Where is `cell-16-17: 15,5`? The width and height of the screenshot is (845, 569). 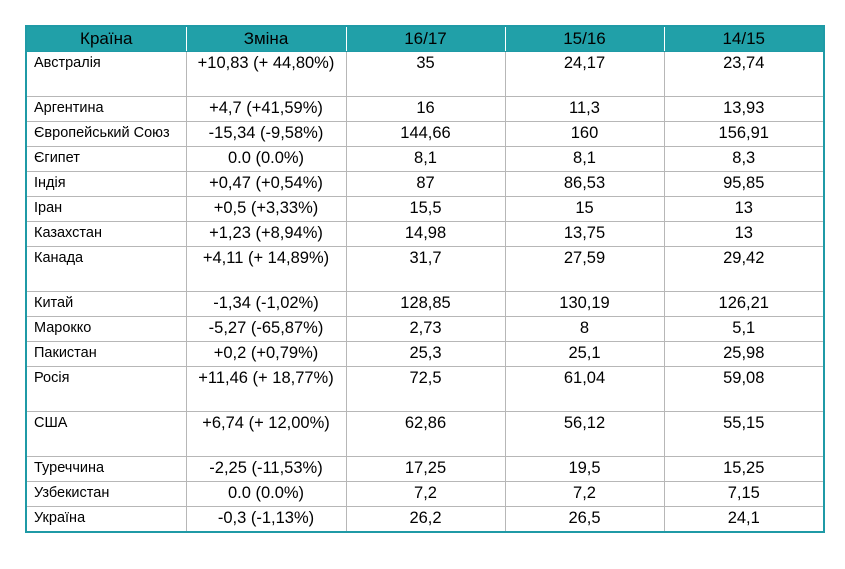 cell-16-17: 15,5 is located at coordinates (425, 209).